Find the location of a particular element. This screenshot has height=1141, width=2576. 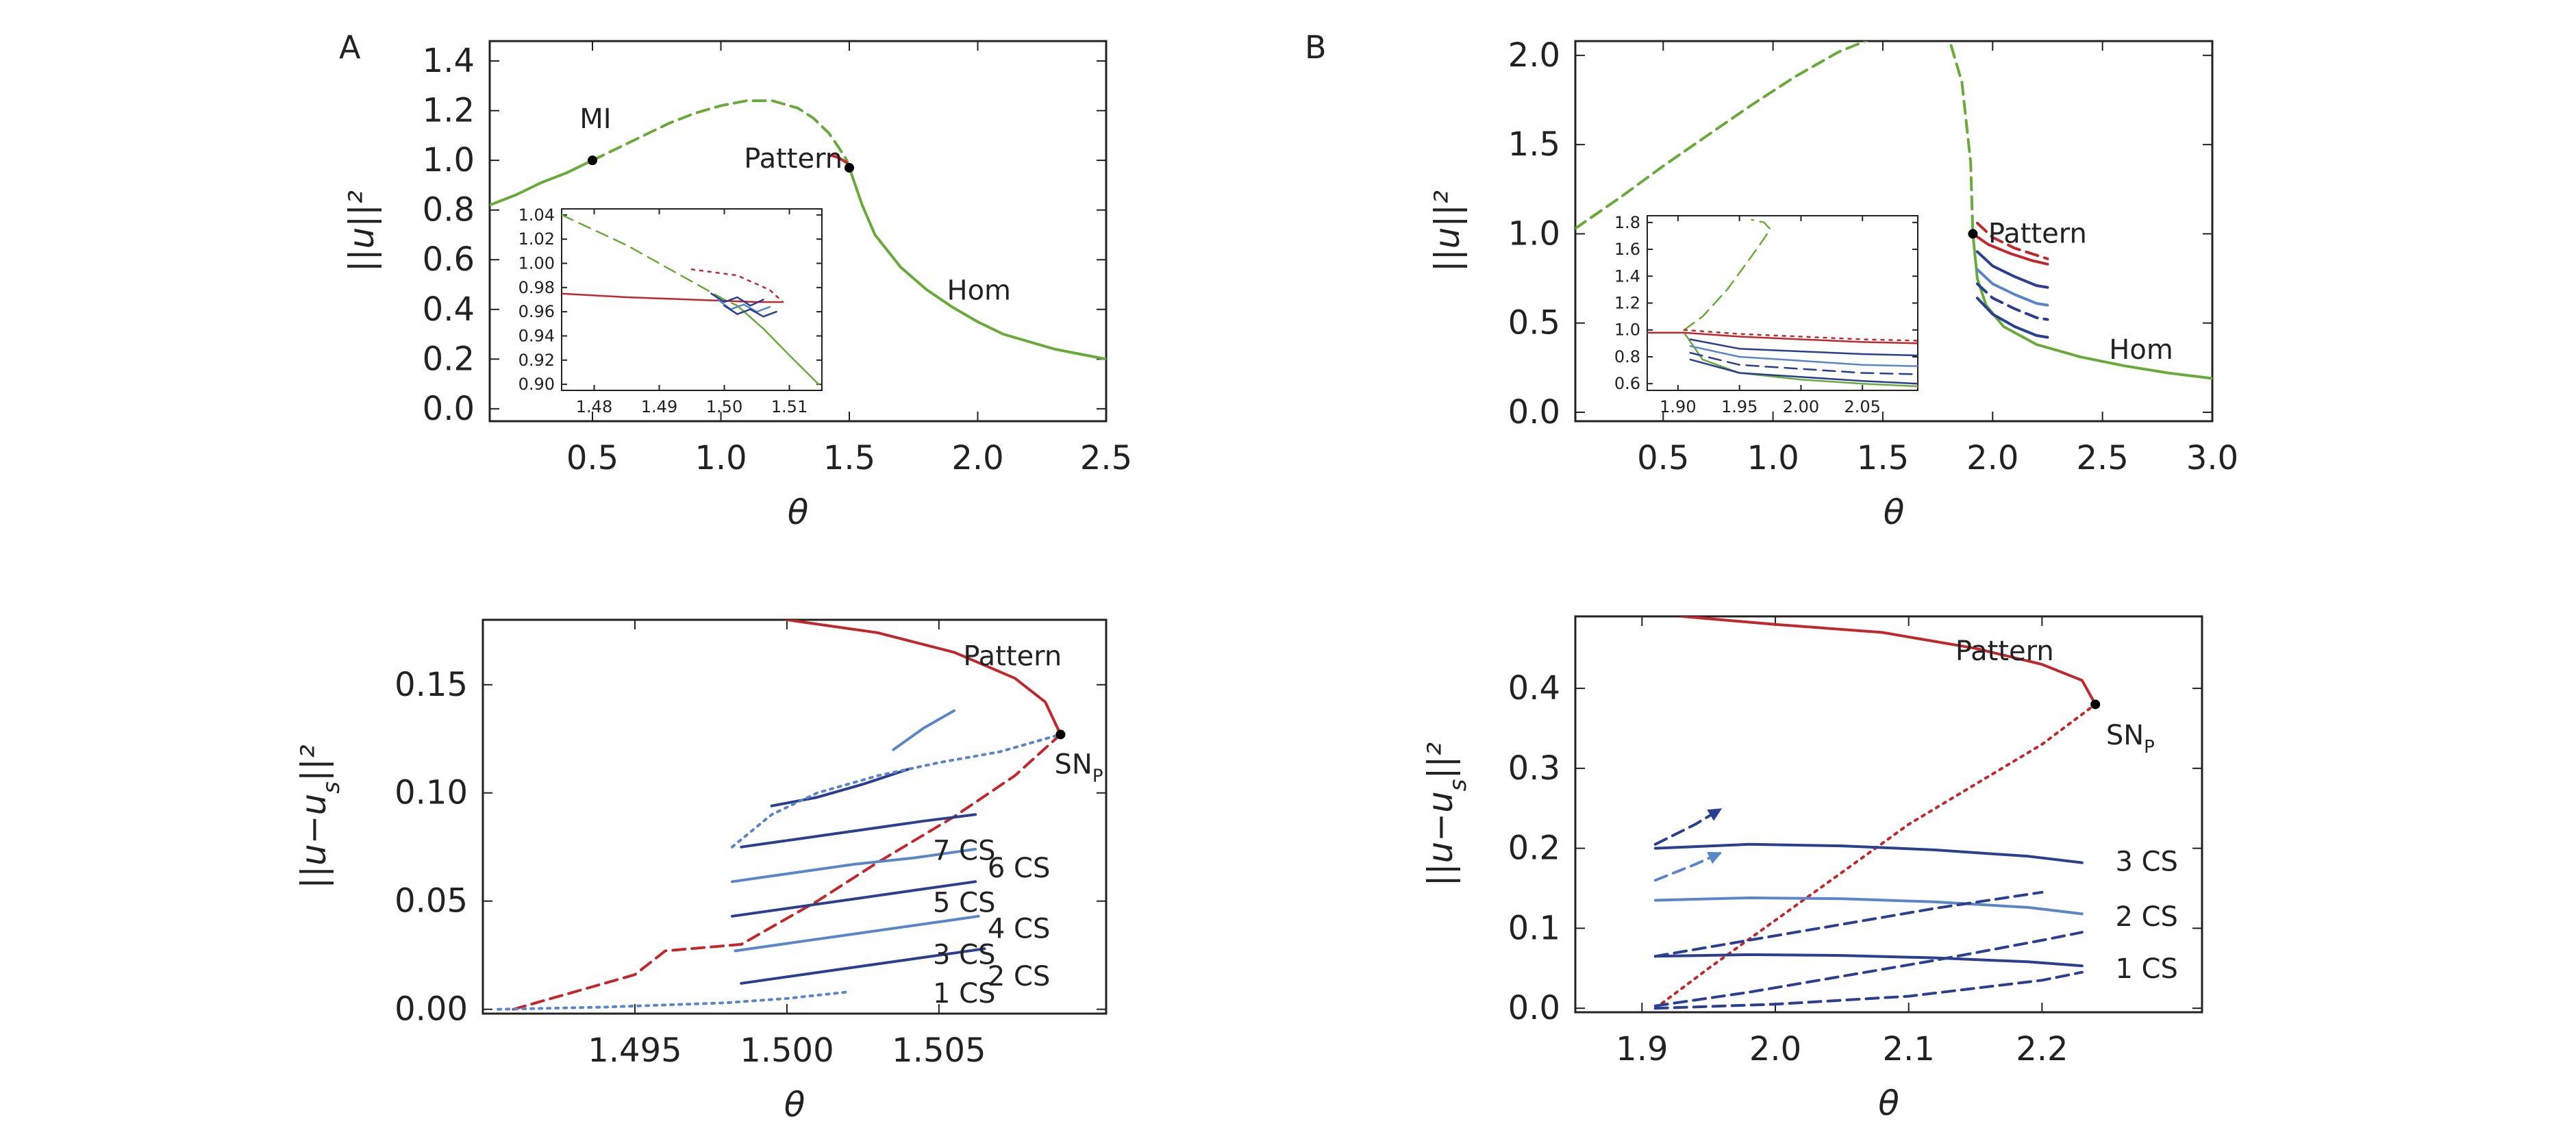

b-top-ytick-label: 1.5 is located at coordinates (1534, 144).